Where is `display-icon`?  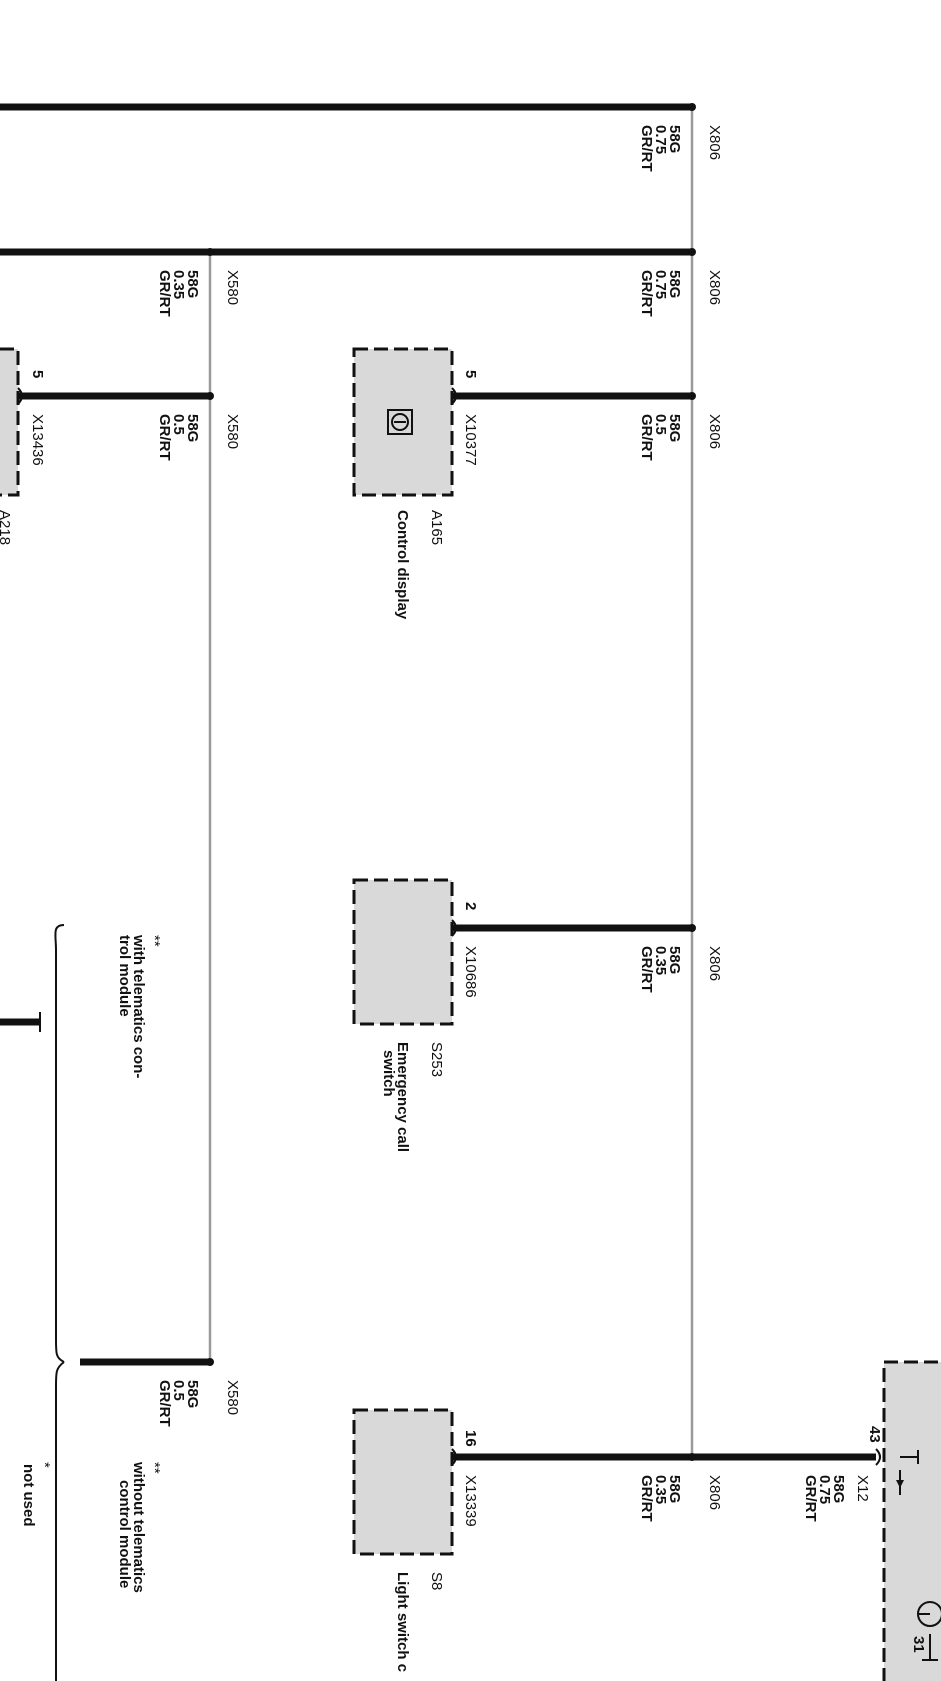 display-icon is located at coordinates (400, 422).